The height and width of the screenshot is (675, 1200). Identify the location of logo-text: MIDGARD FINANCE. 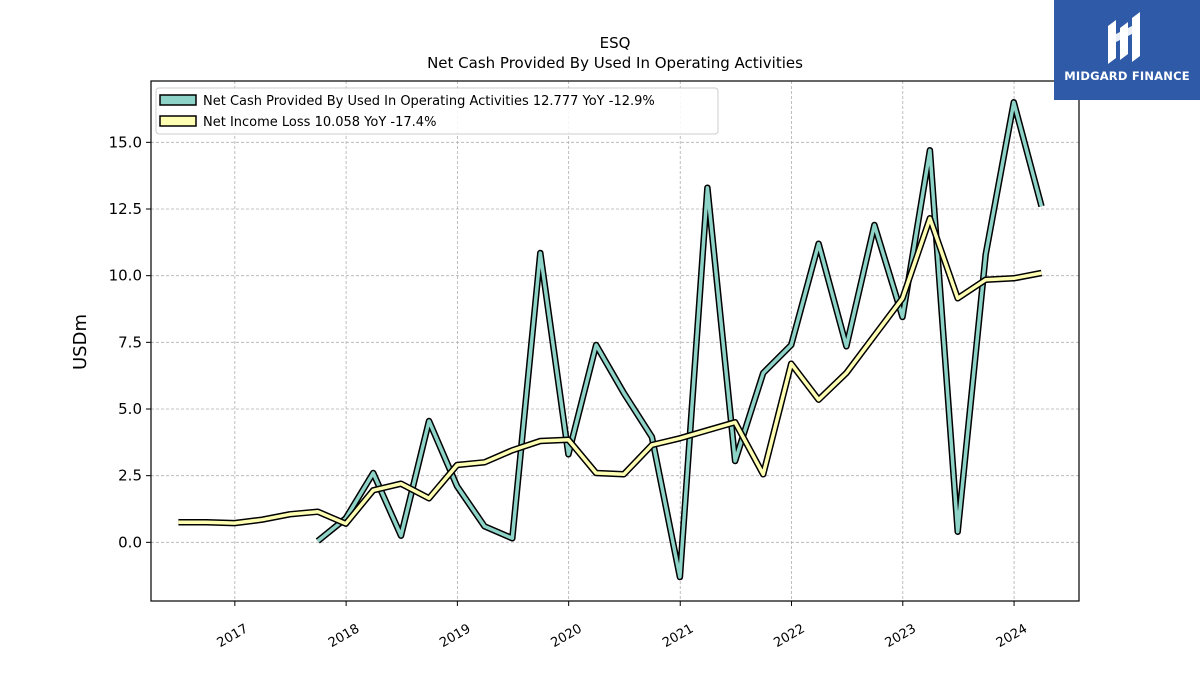
(1127, 76).